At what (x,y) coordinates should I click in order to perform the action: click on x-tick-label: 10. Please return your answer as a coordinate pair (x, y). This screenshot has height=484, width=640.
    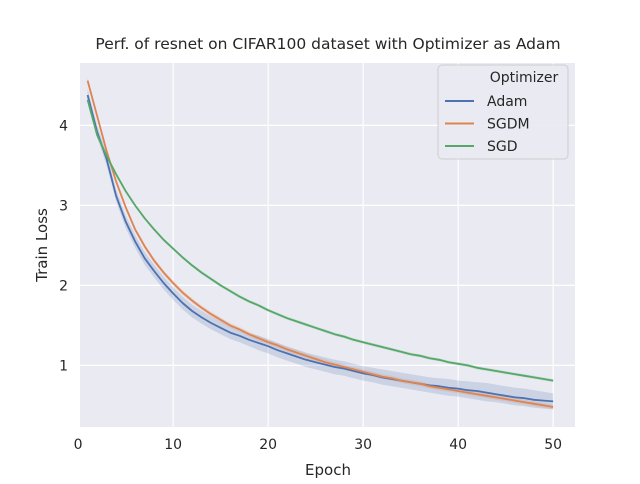
    Looking at the image, I should click on (173, 445).